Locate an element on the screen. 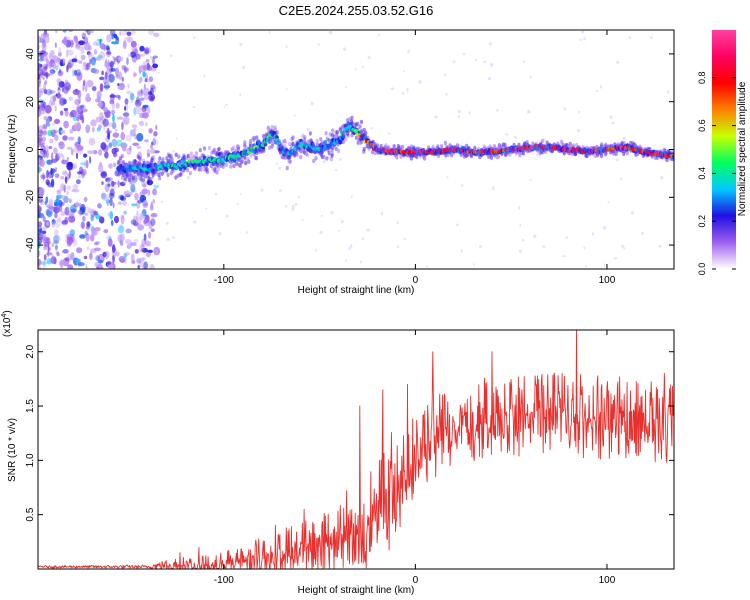 This screenshot has height=600, width=750. spectrogram-x-tick-label: 100 is located at coordinates (607, 280).